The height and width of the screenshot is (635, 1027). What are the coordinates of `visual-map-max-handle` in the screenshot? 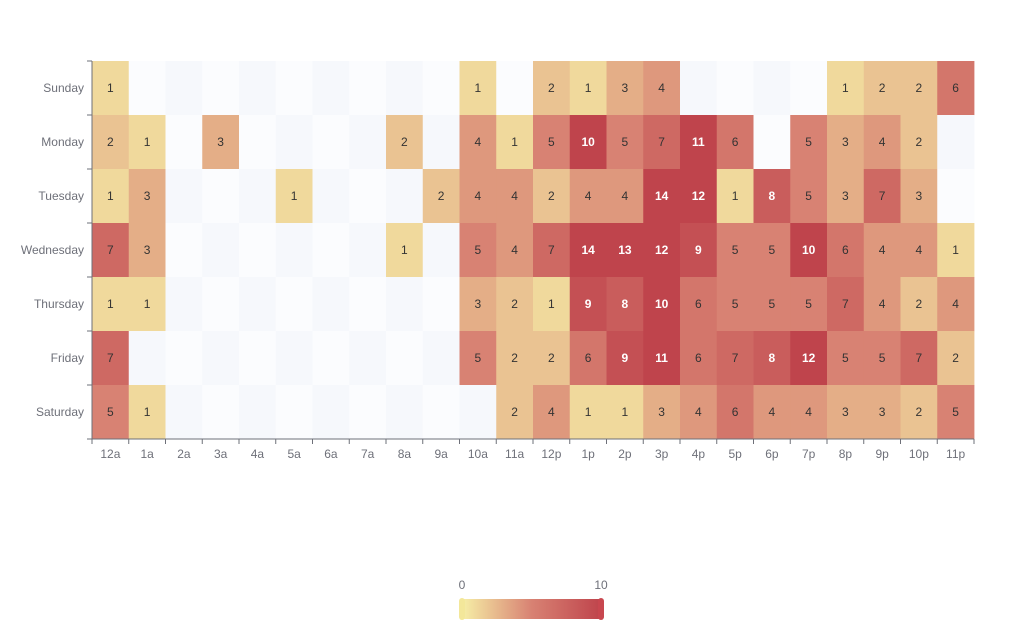 It's located at (601, 609).